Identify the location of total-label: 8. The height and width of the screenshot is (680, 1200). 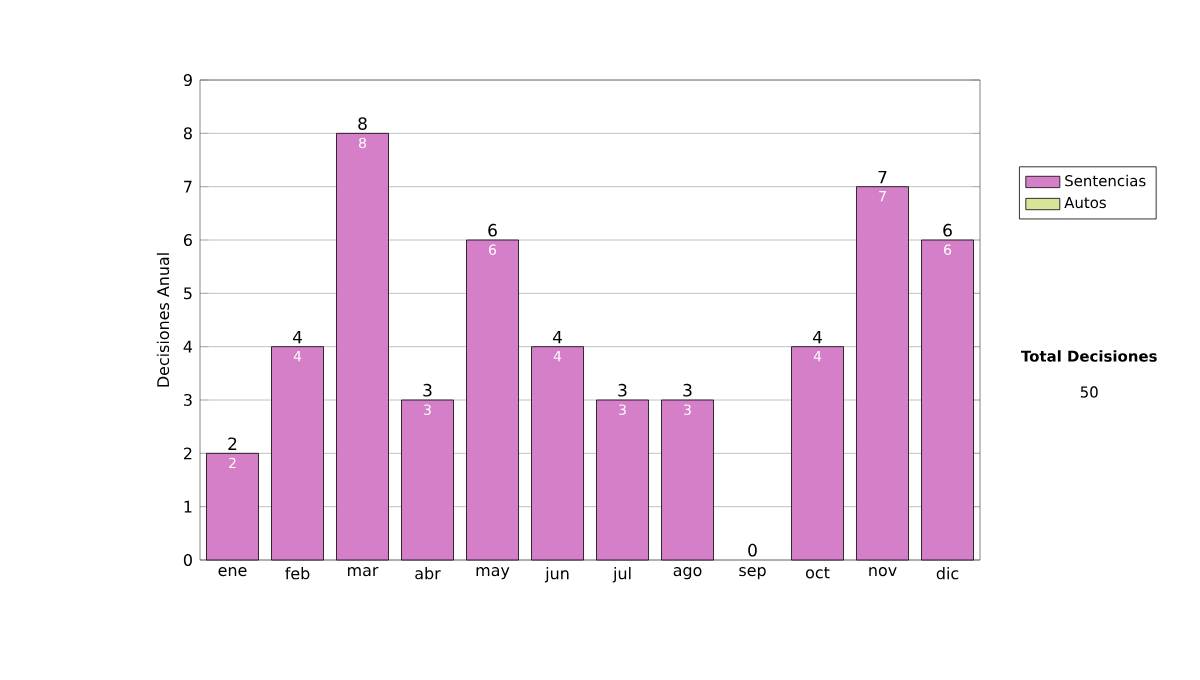
(362, 123).